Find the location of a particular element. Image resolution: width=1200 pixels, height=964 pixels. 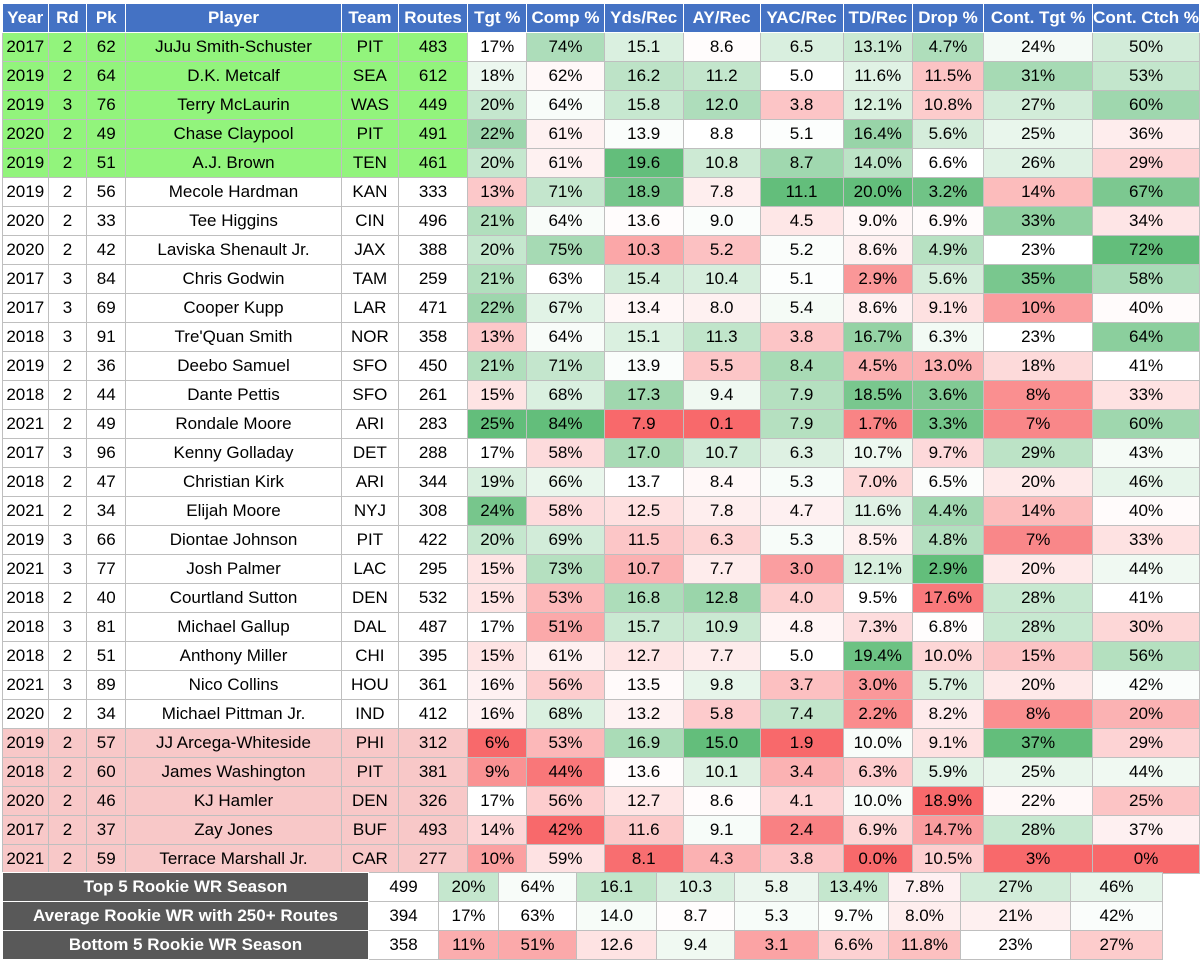

cell-cont-tgt: 14% is located at coordinates (1038, 192).